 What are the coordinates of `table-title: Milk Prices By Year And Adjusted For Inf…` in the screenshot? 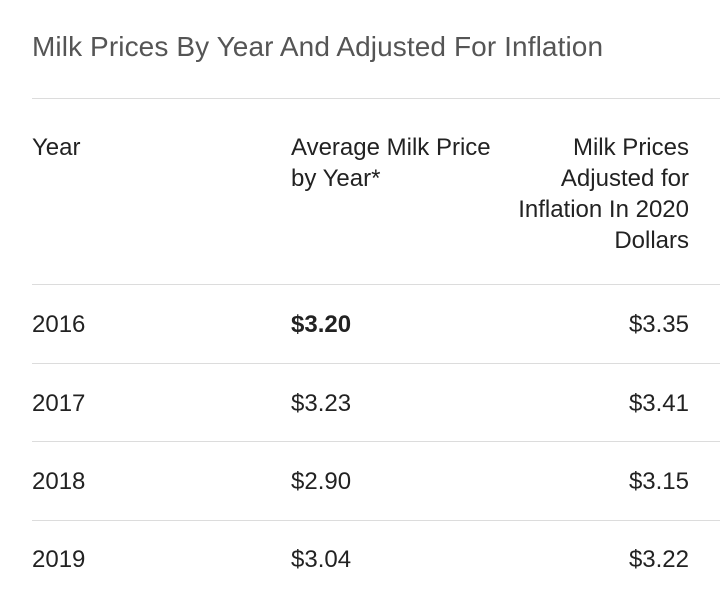 It's located at (318, 46).